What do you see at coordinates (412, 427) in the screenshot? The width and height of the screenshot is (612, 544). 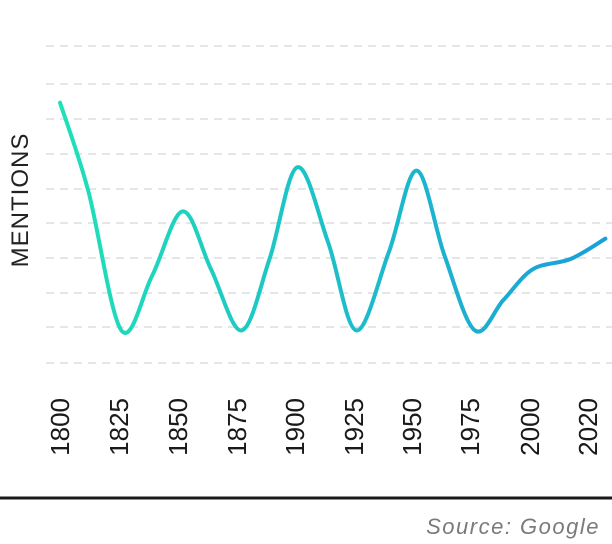 I see `x-tick-label: 1950` at bounding box center [412, 427].